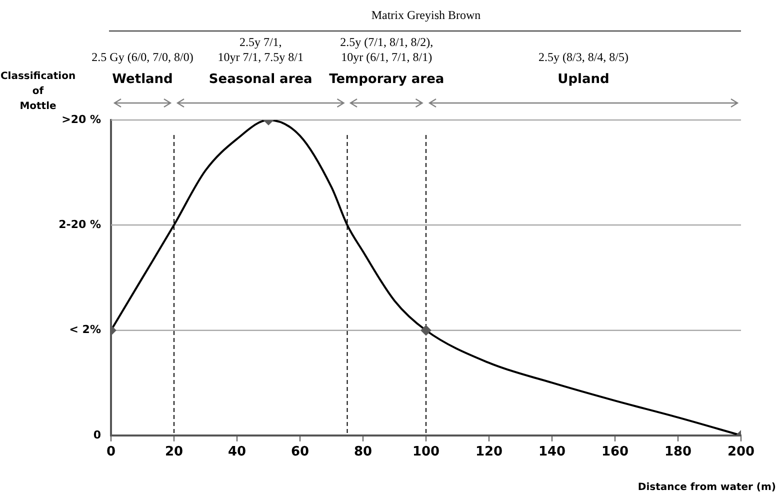 The height and width of the screenshot is (497, 779). Describe the element at coordinates (81, 119) in the screenshot. I see `text: >20 %` at that location.